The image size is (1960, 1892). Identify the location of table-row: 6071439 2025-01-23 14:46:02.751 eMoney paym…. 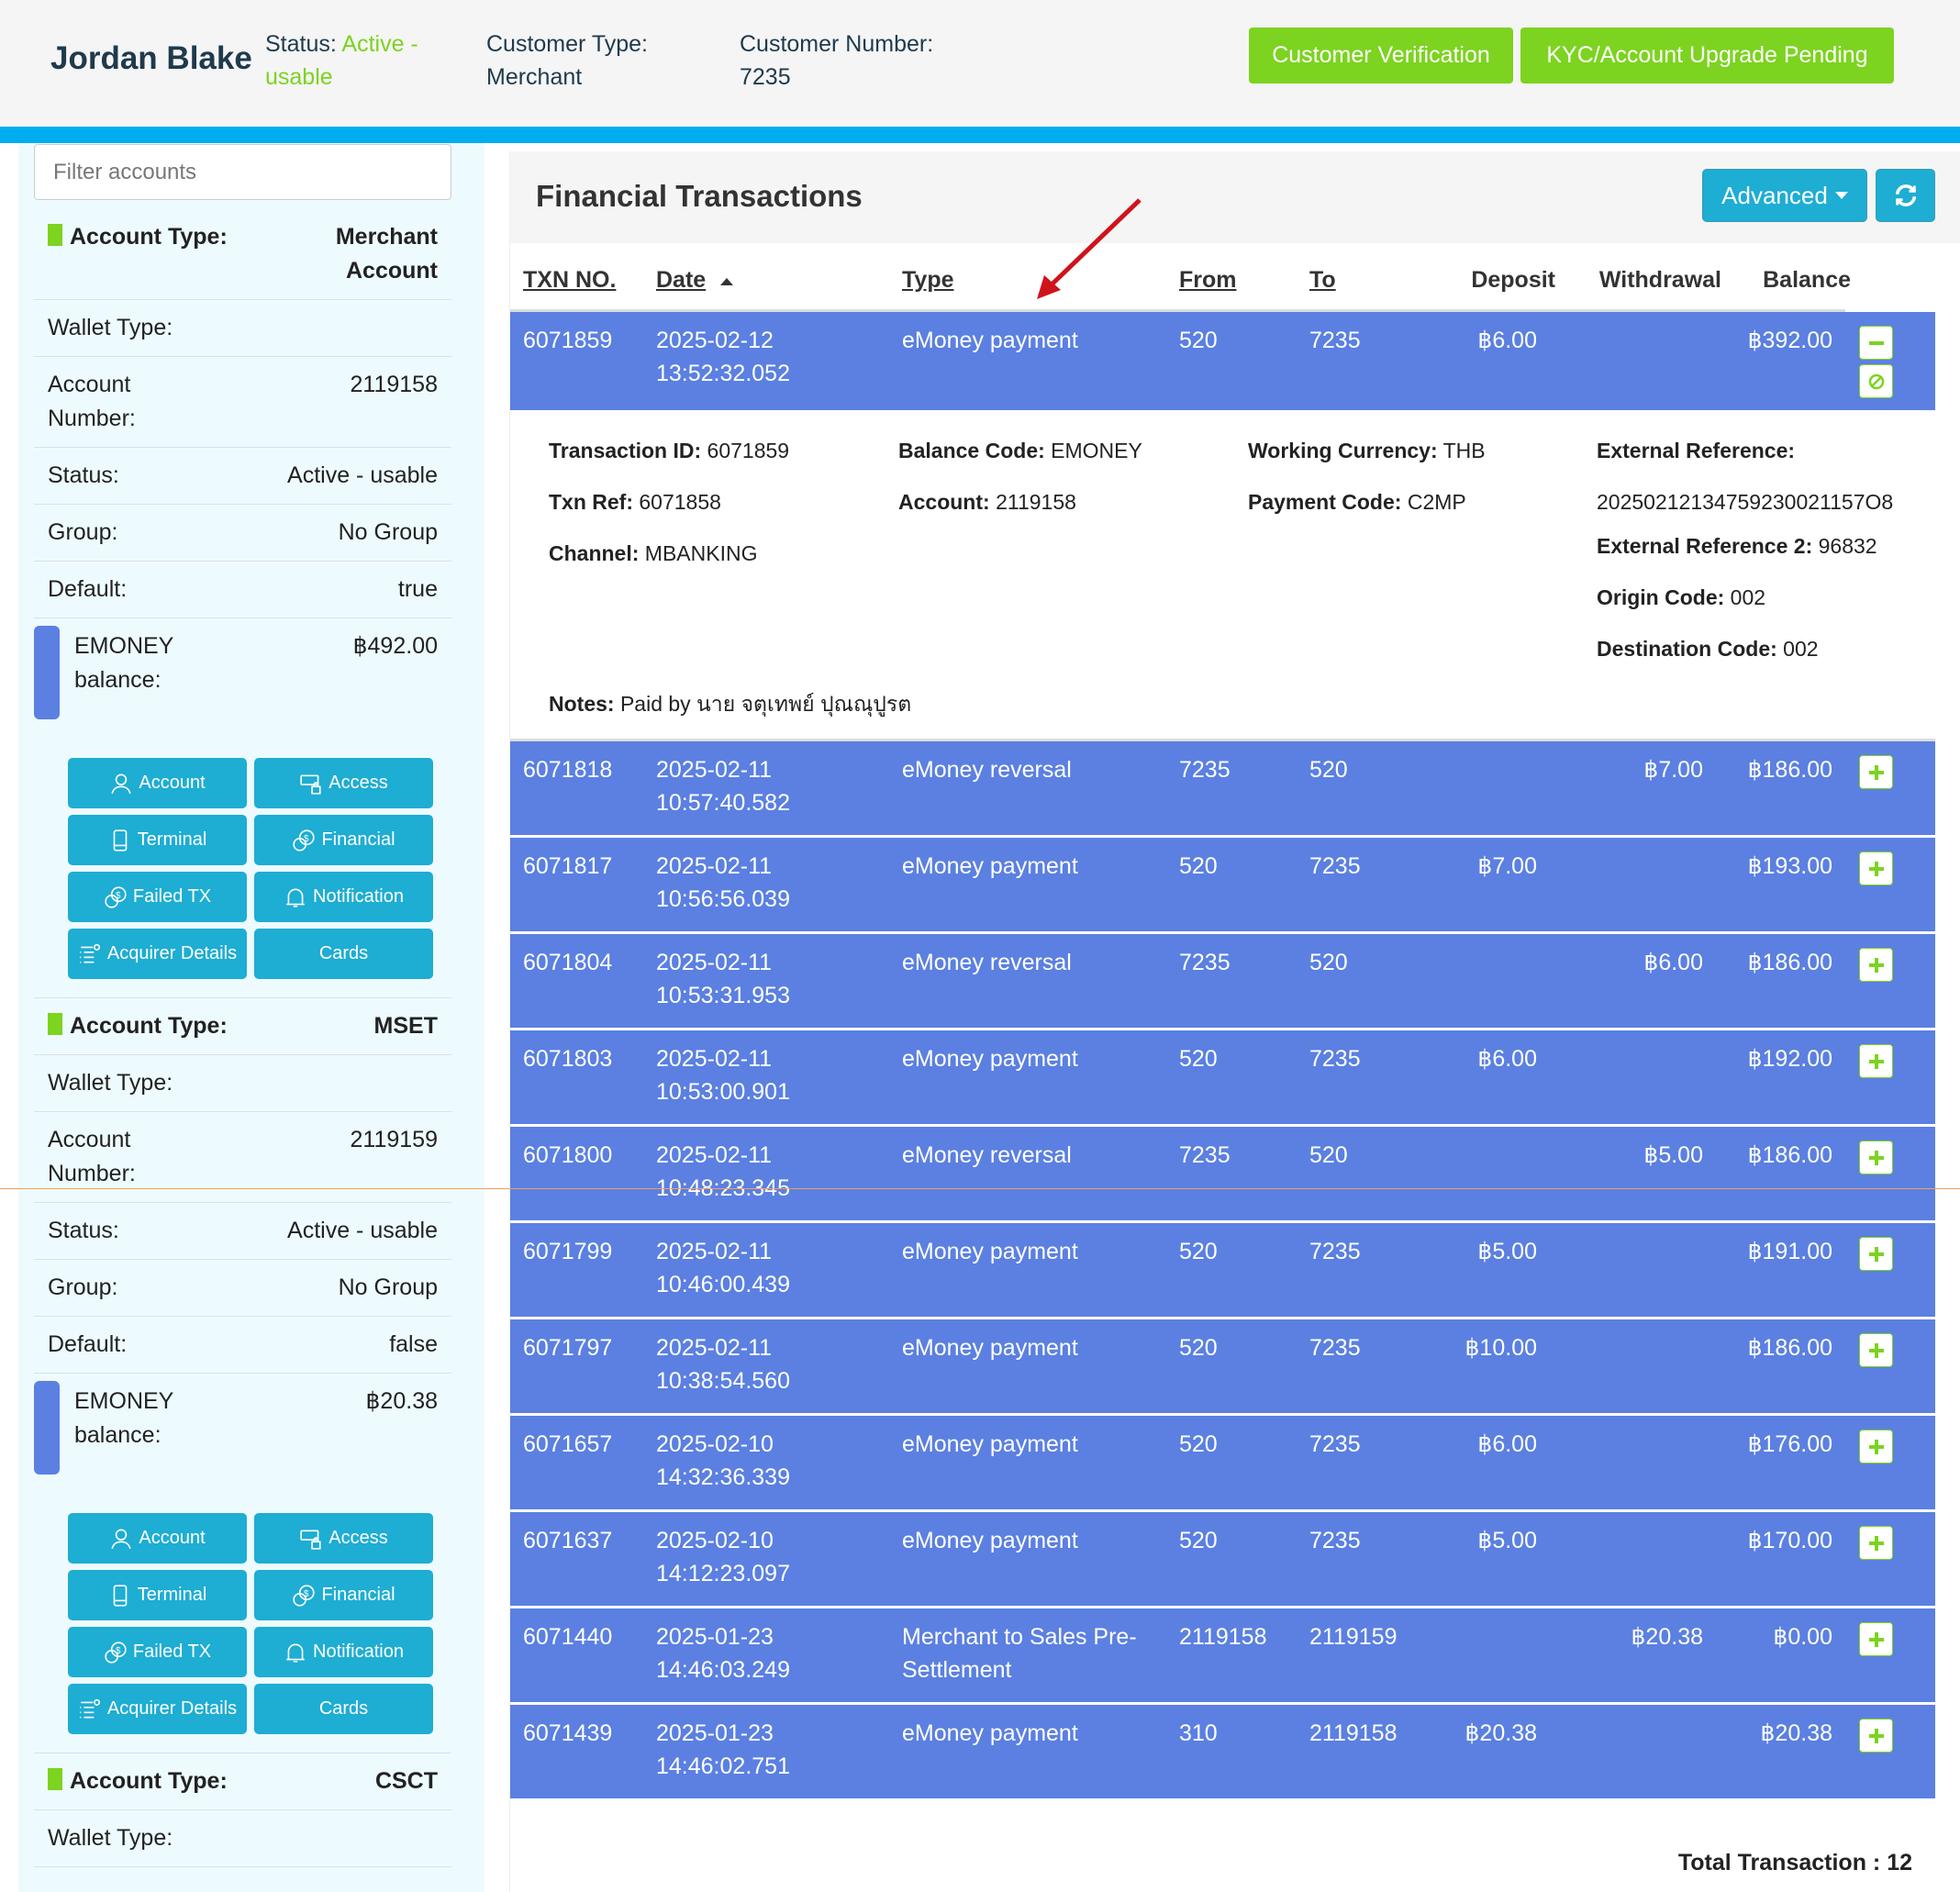
(1222, 1753).